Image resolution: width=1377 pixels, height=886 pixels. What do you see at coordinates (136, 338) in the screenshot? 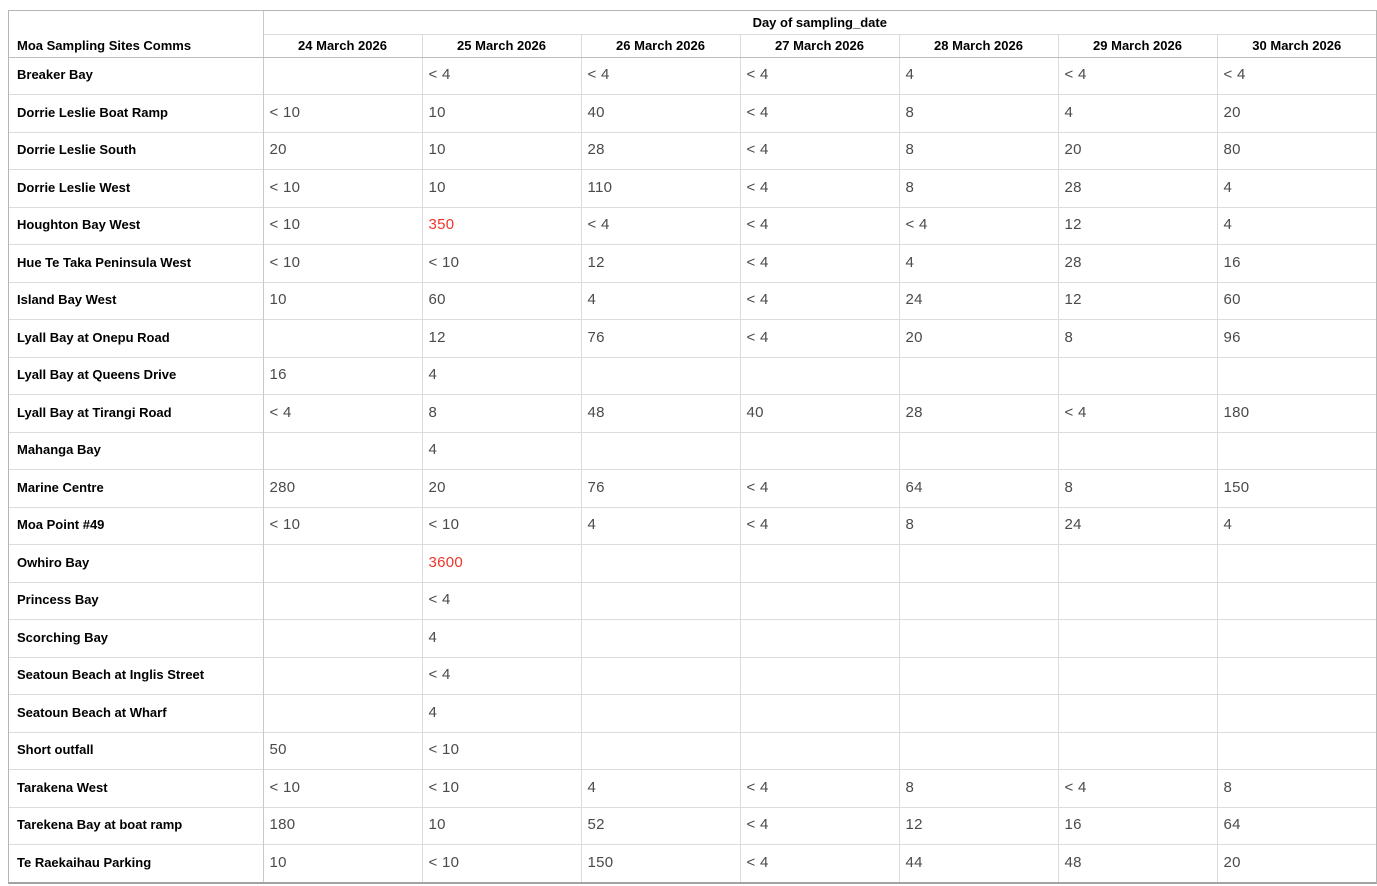
I see `site-row-header: Lyall Bay at Onepu Road` at bounding box center [136, 338].